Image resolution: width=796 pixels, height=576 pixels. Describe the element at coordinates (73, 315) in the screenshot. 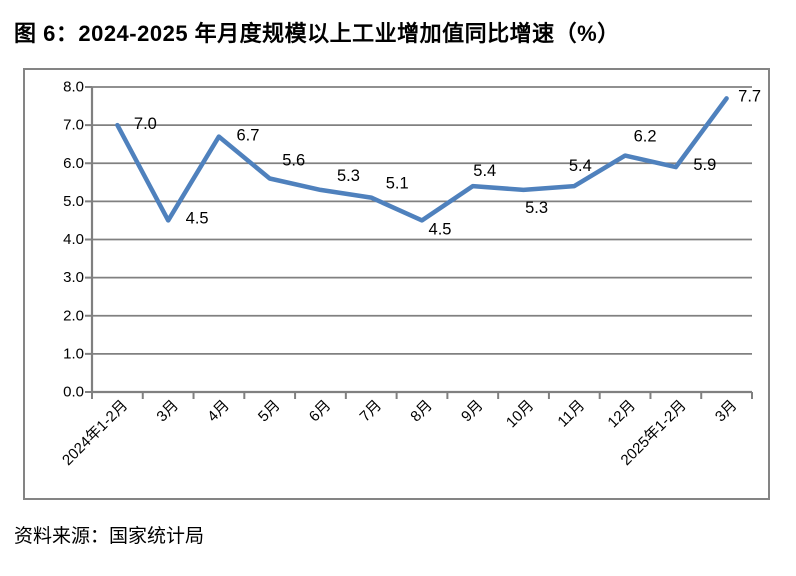

I see `y-axis-label: 2.0` at that location.